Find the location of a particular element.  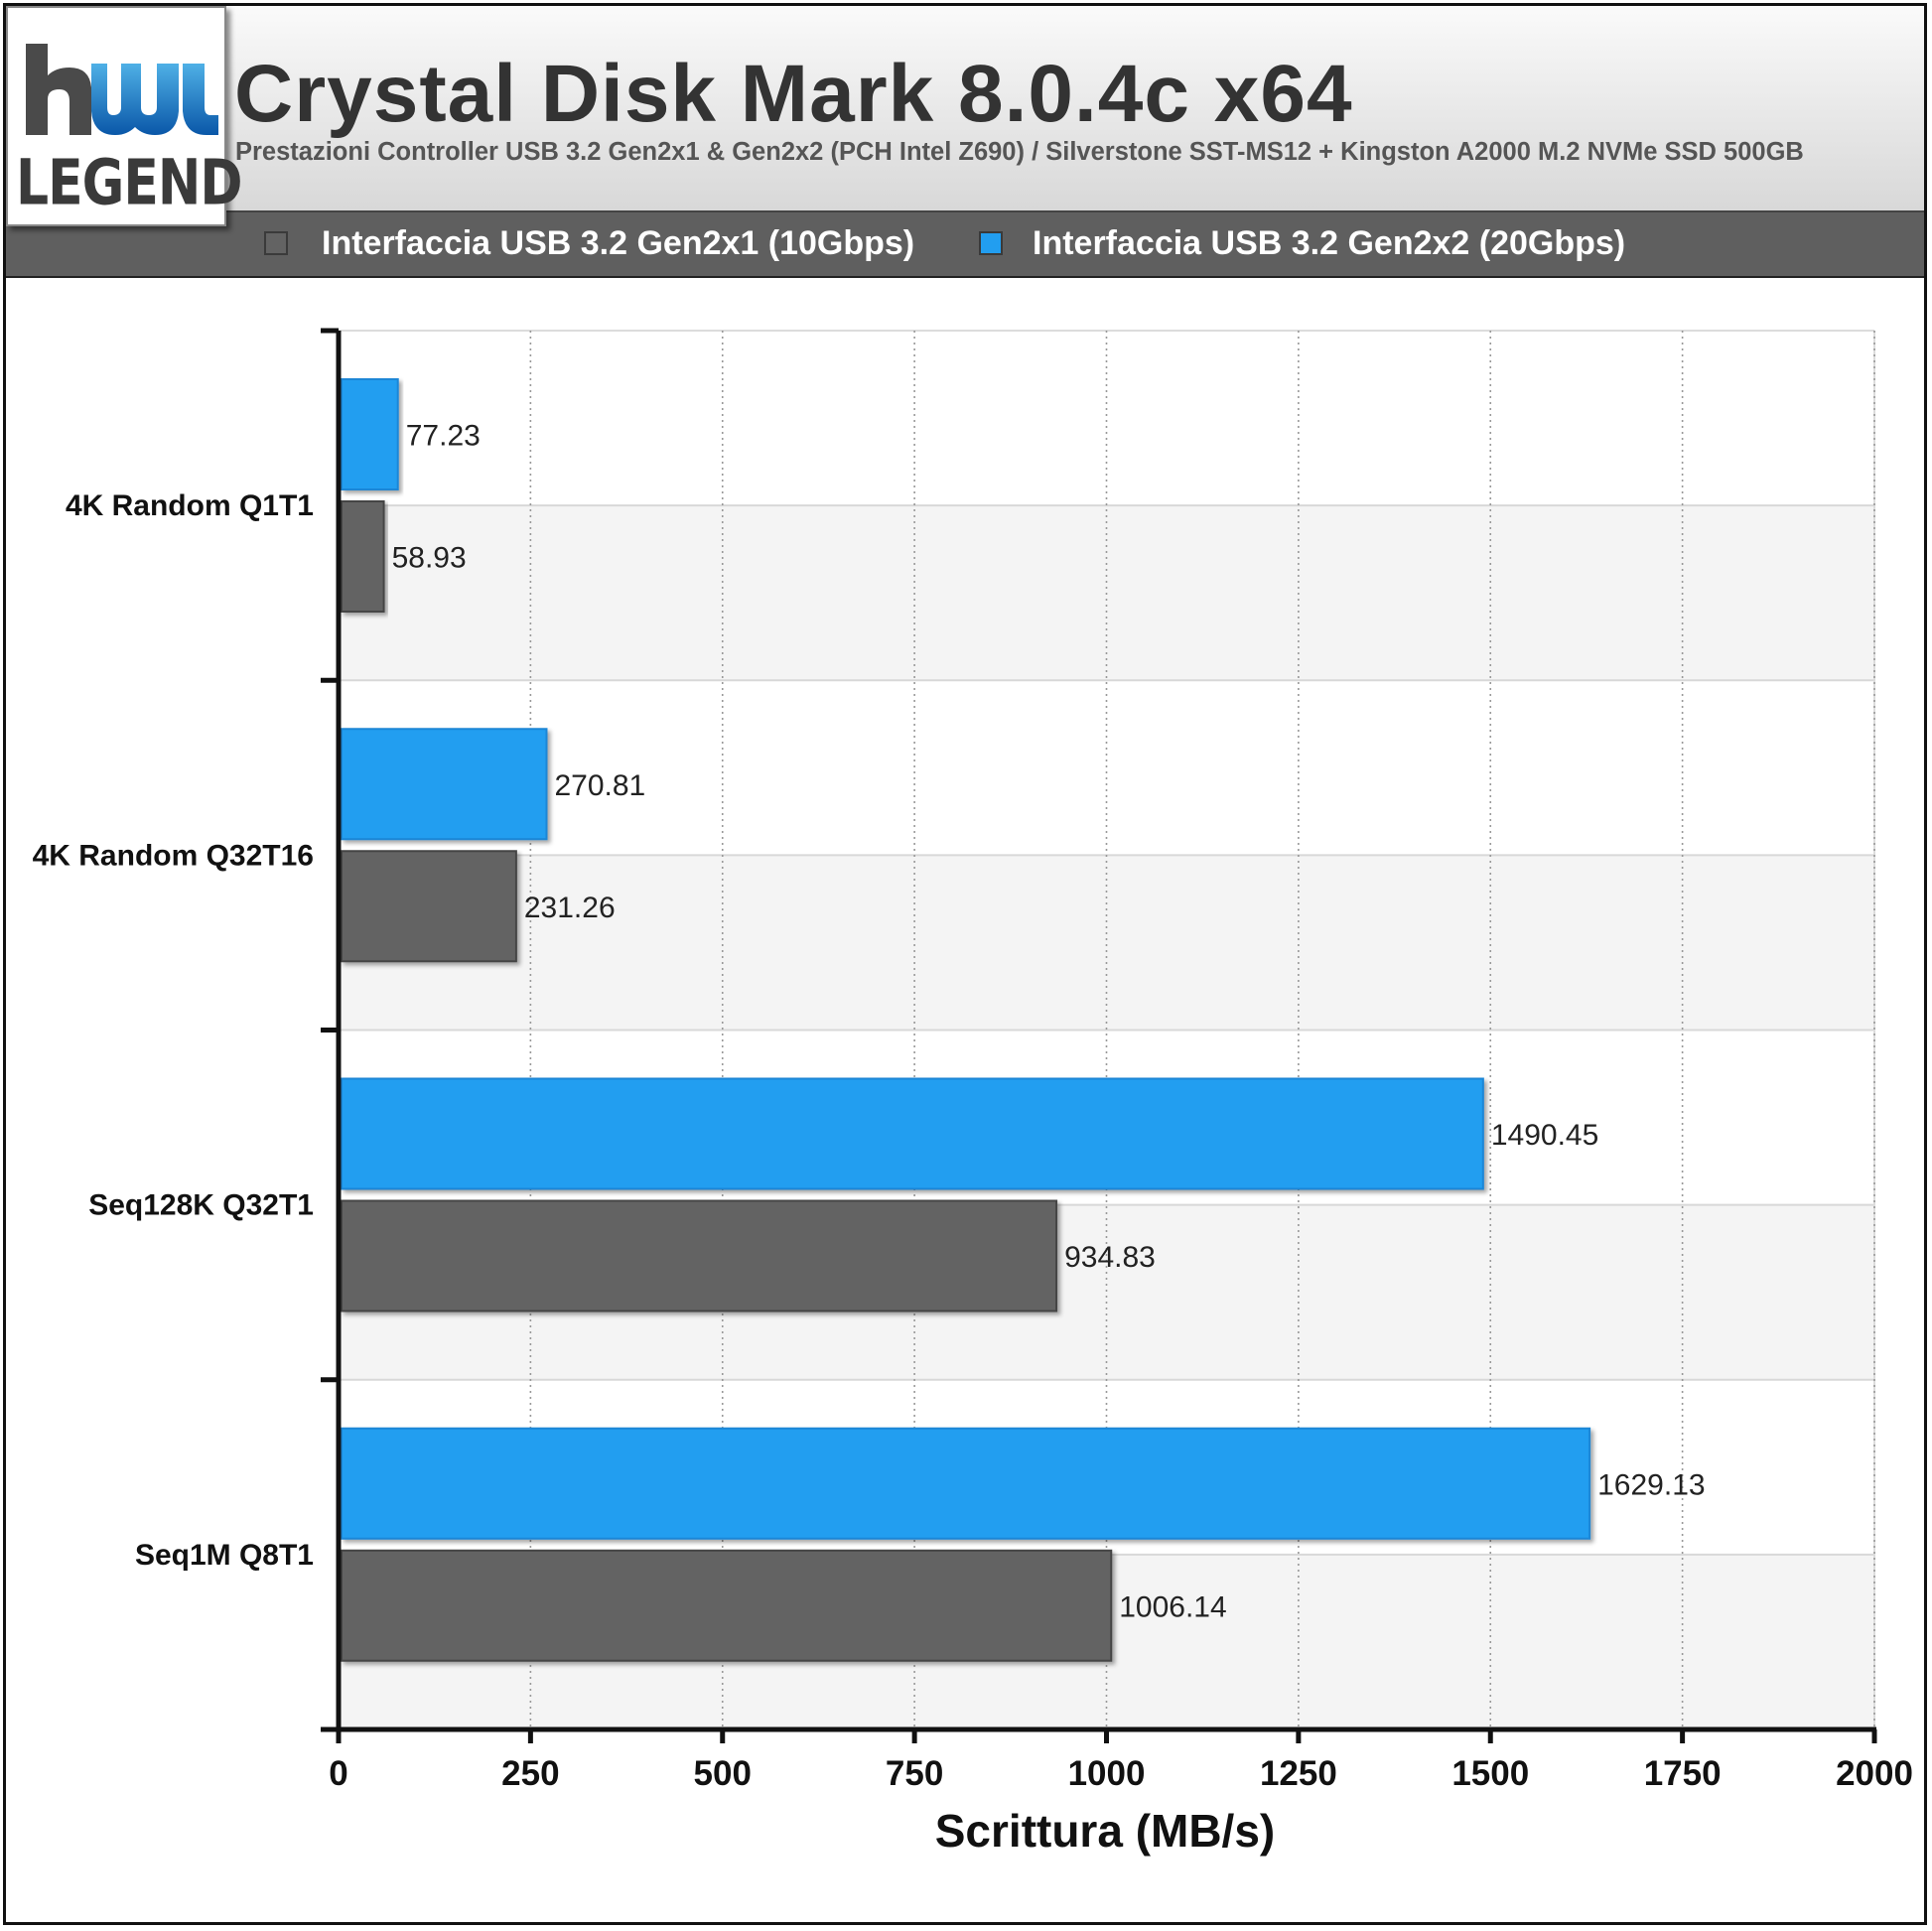

chart-title: Crystal Disk Mark 8.0.4c x64 is located at coordinates (793, 94).